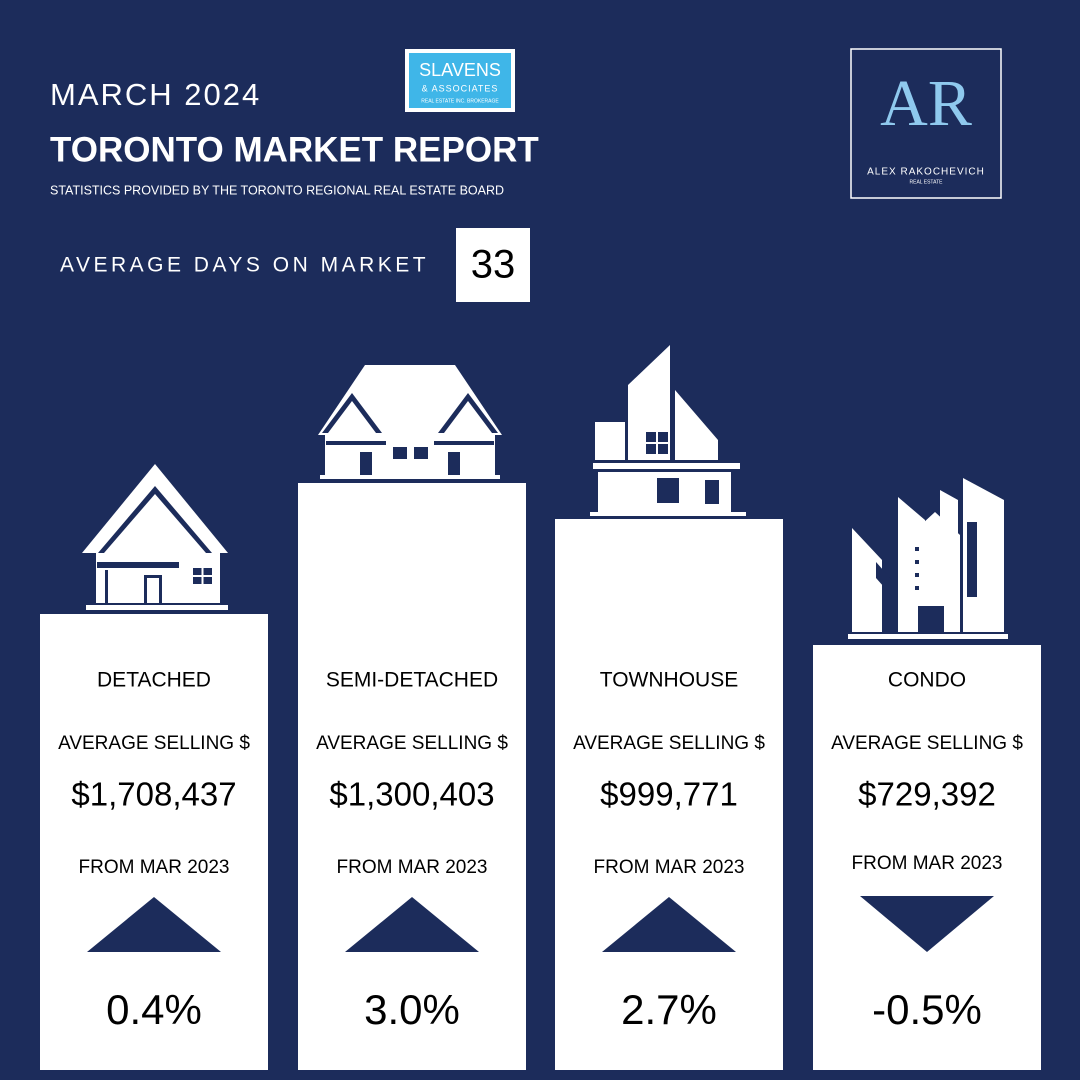  What do you see at coordinates (153, 794) in the screenshot?
I see `price: $1,708,437` at bounding box center [153, 794].